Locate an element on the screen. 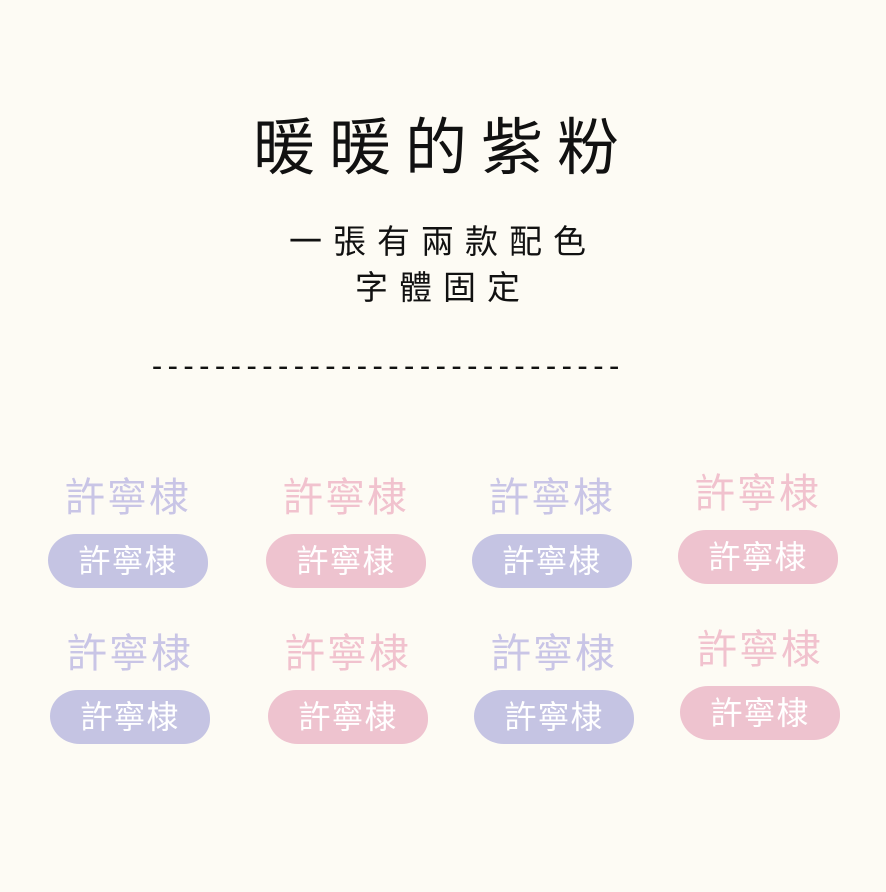  name-sample-8: 許寧棣 許寧棣 is located at coordinates (760, 682).